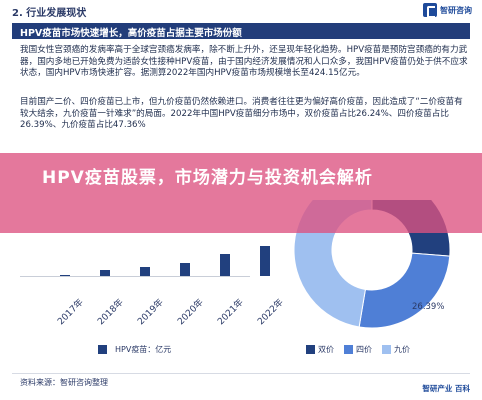 This screenshot has height=400, width=482. What do you see at coordinates (145, 271) in the screenshot?
I see `bar-2019年` at bounding box center [145, 271].